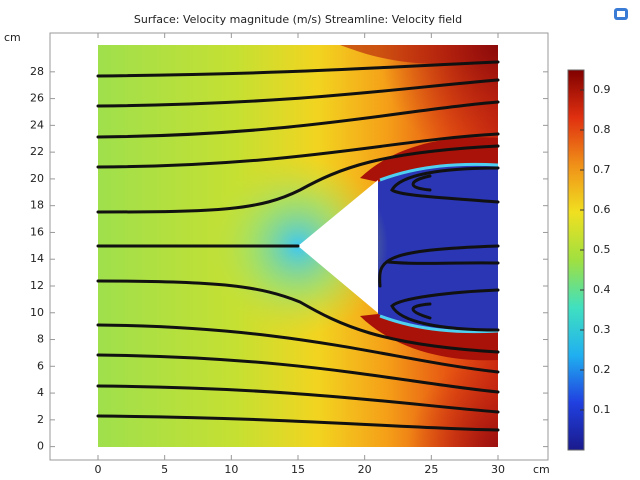  I want to click on y-tick-label: 10, so click(37, 312).